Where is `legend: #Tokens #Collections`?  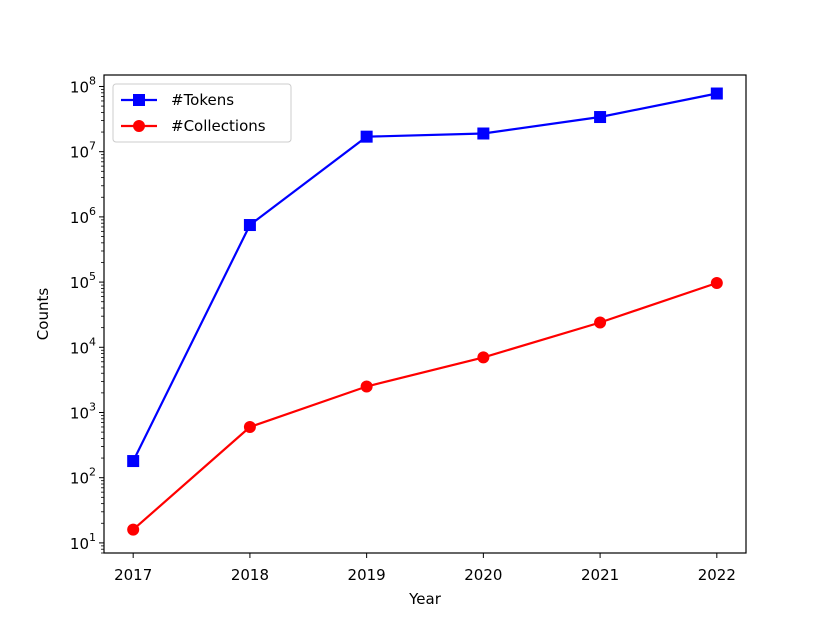 legend: #Tokens #Collections is located at coordinates (202, 113).